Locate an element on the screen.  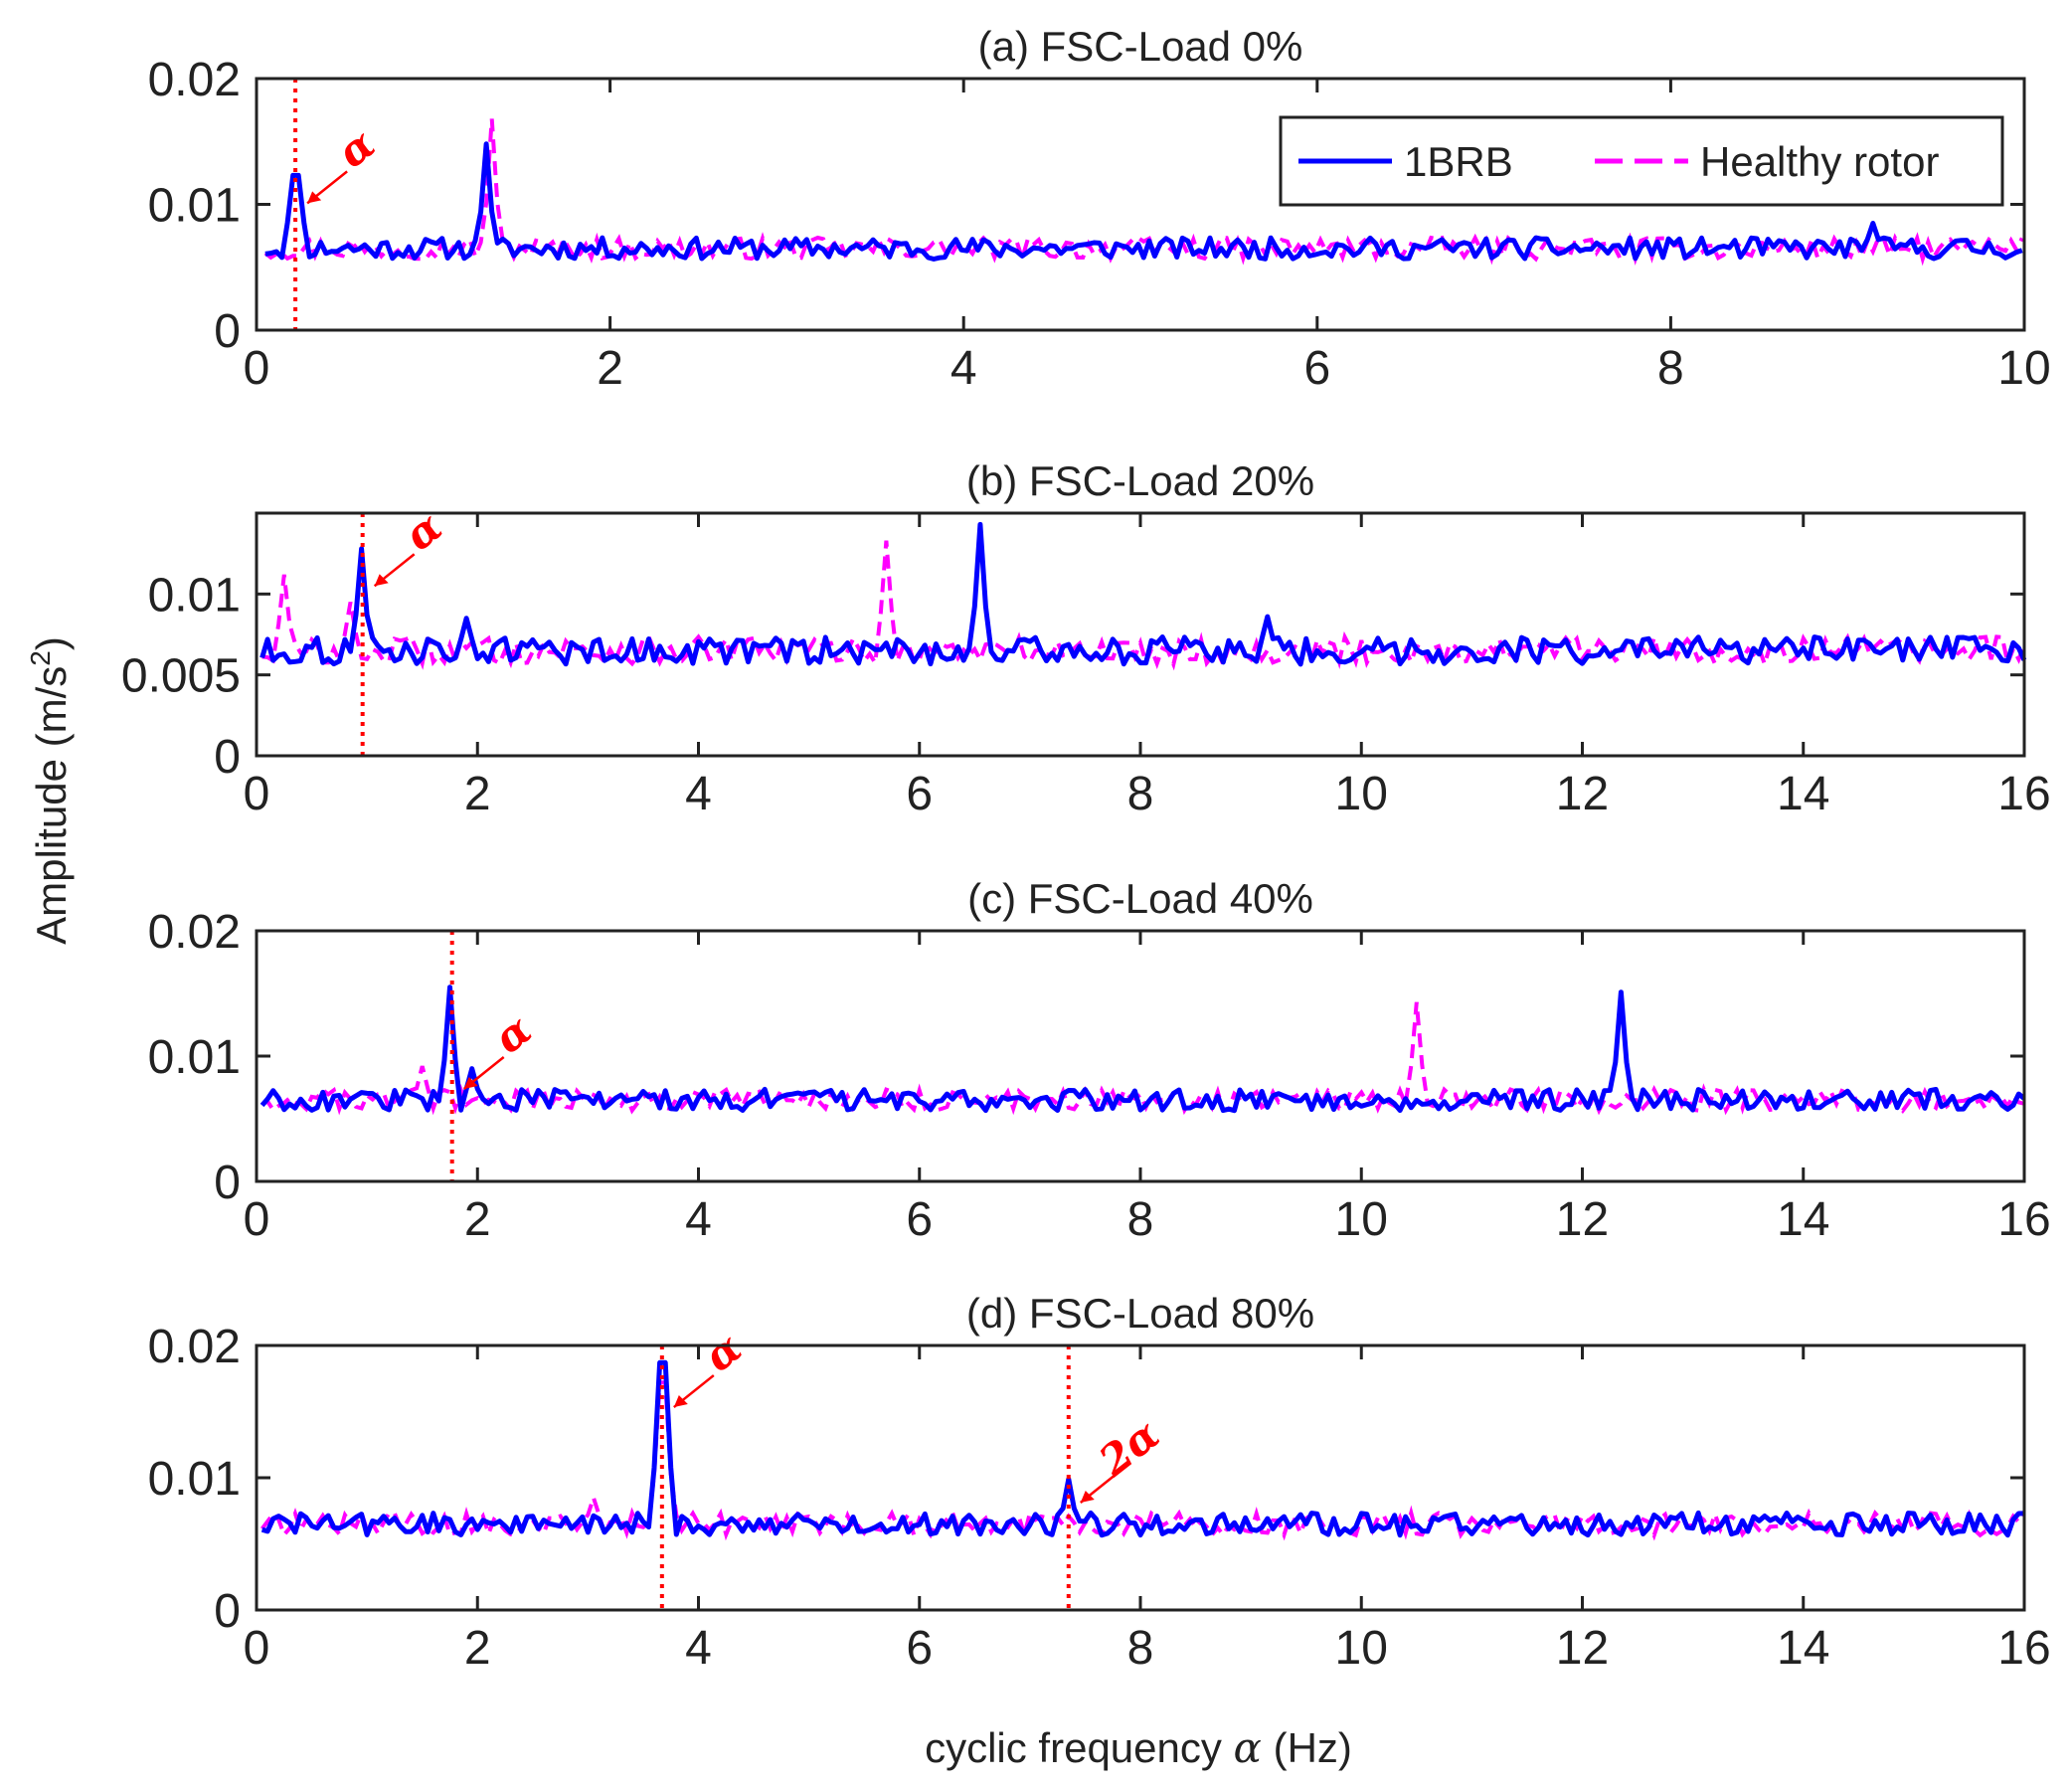
x-tick-label-3-8: 16 is located at coordinates (2024, 1648).